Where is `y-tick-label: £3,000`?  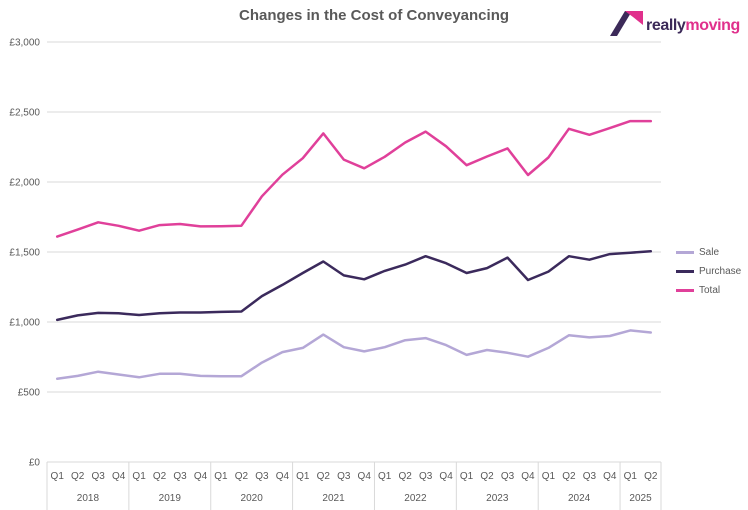
y-tick-label: £3,000 is located at coordinates (24, 43).